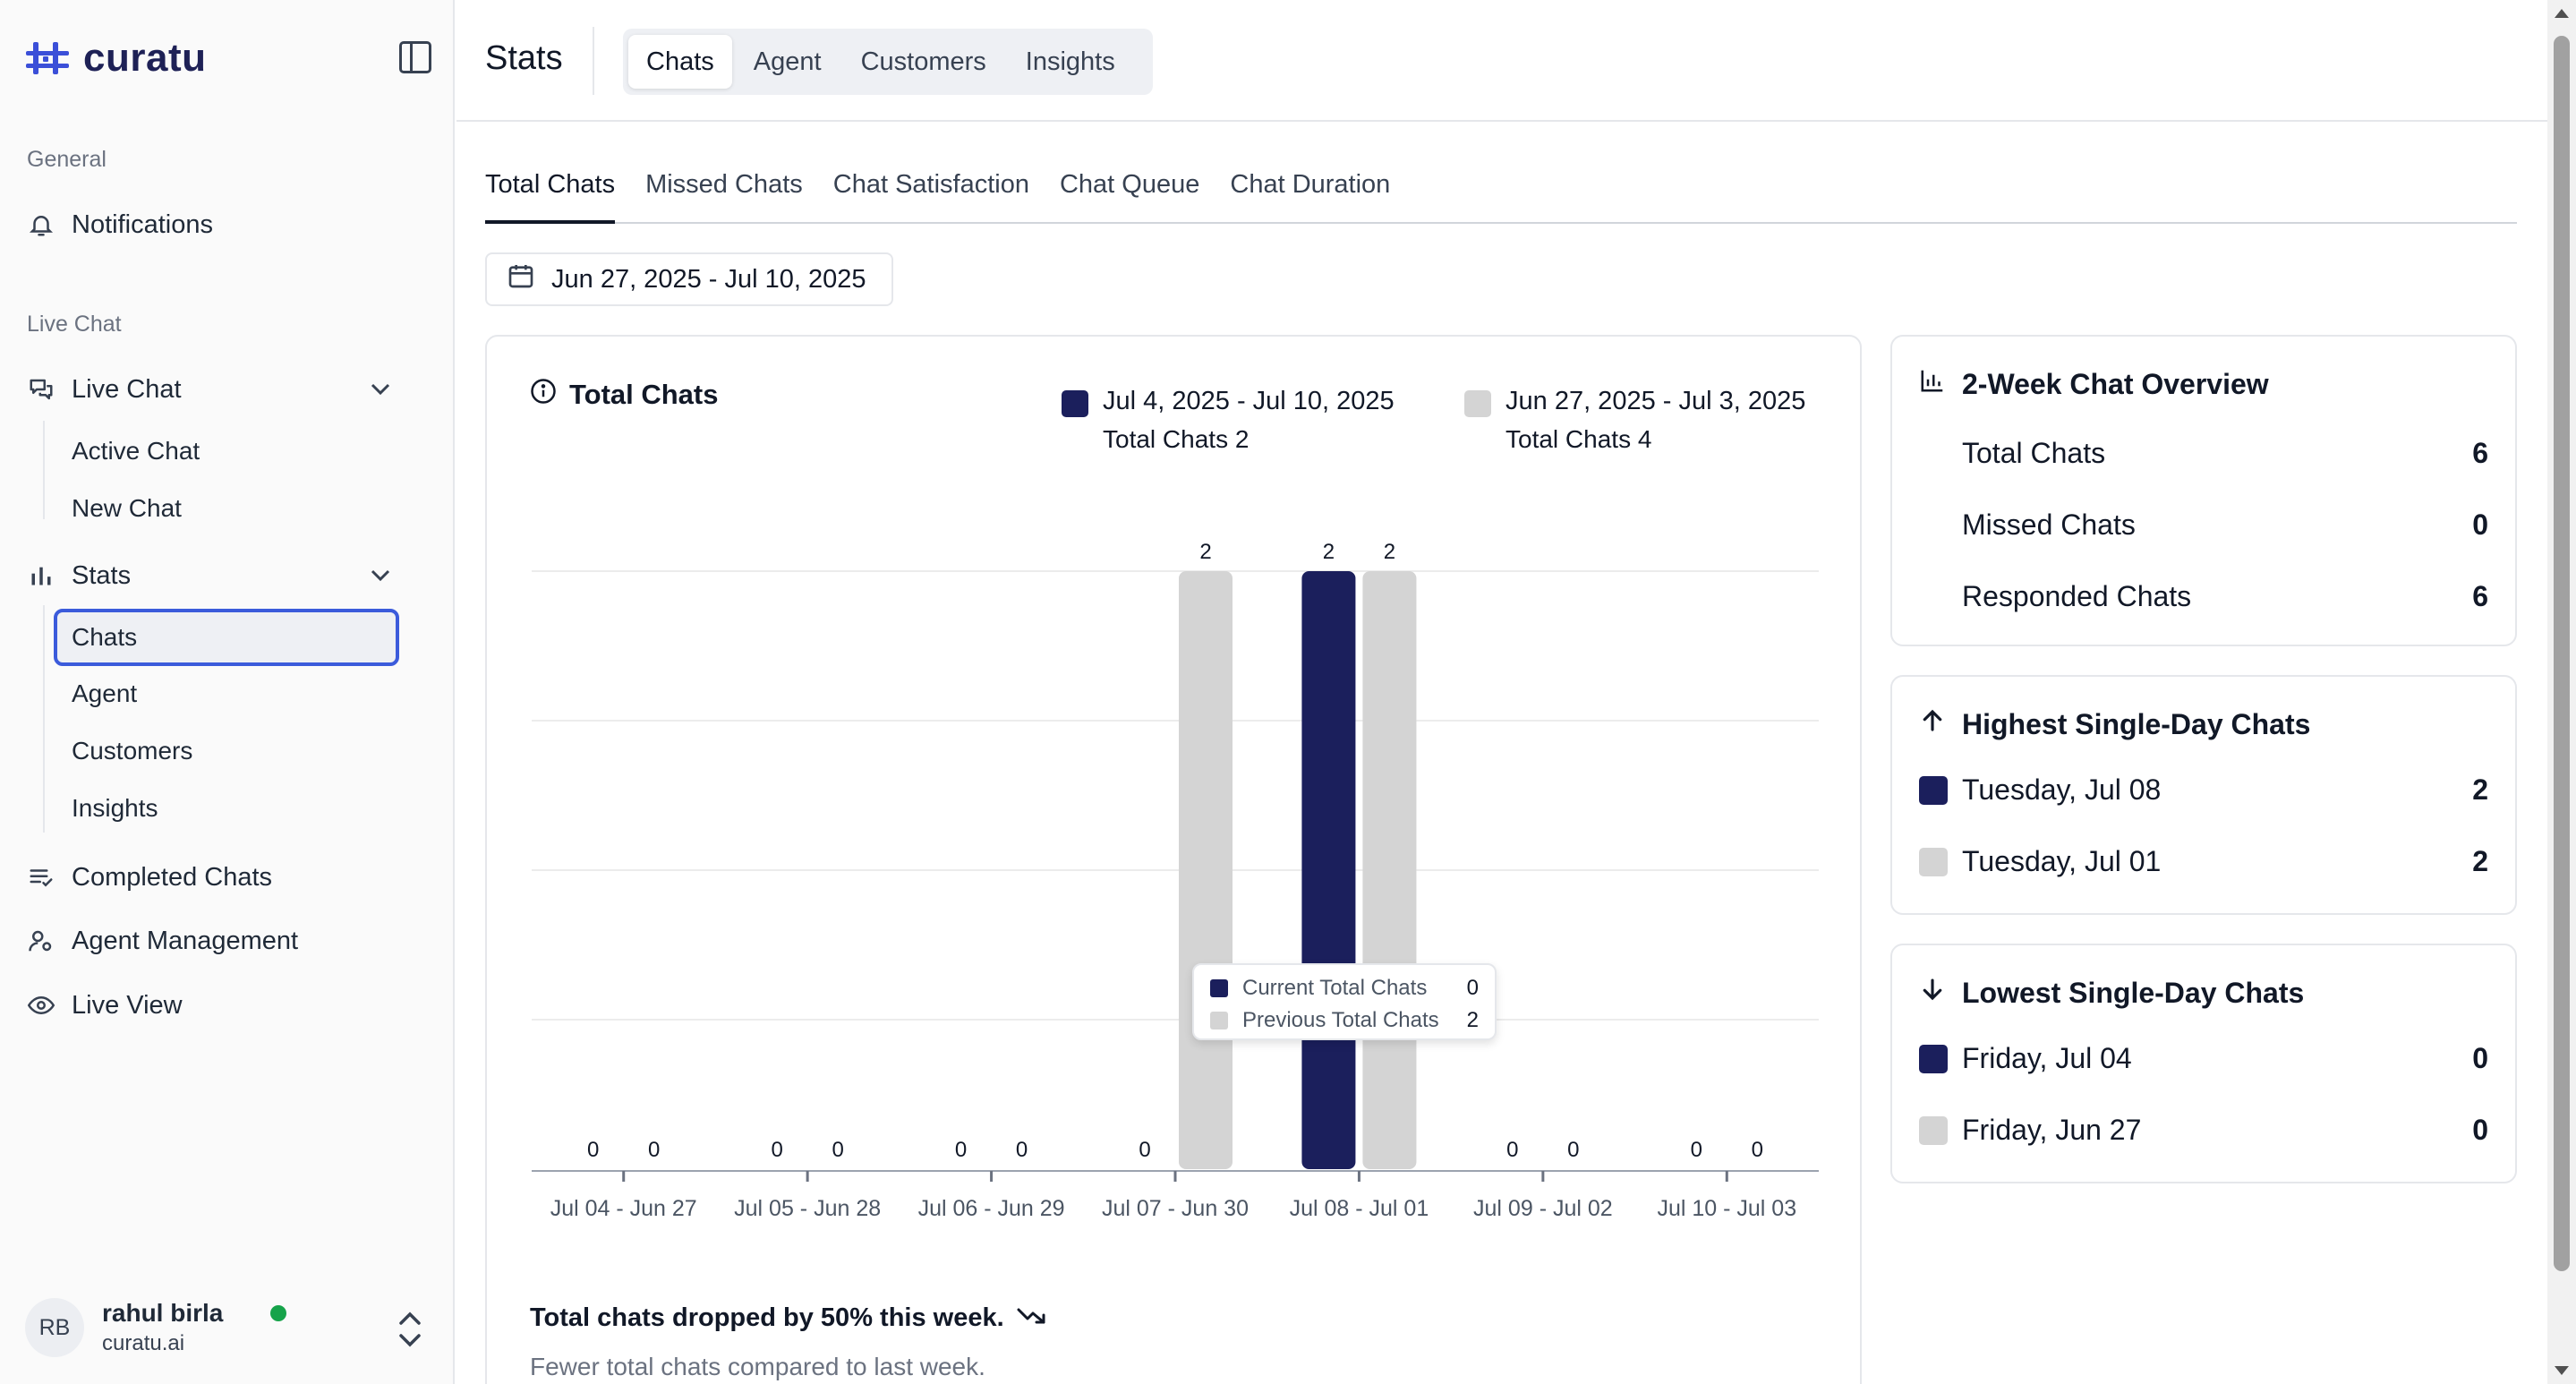  Describe the element at coordinates (41, 877) in the screenshot. I see `list-check-icon` at that location.